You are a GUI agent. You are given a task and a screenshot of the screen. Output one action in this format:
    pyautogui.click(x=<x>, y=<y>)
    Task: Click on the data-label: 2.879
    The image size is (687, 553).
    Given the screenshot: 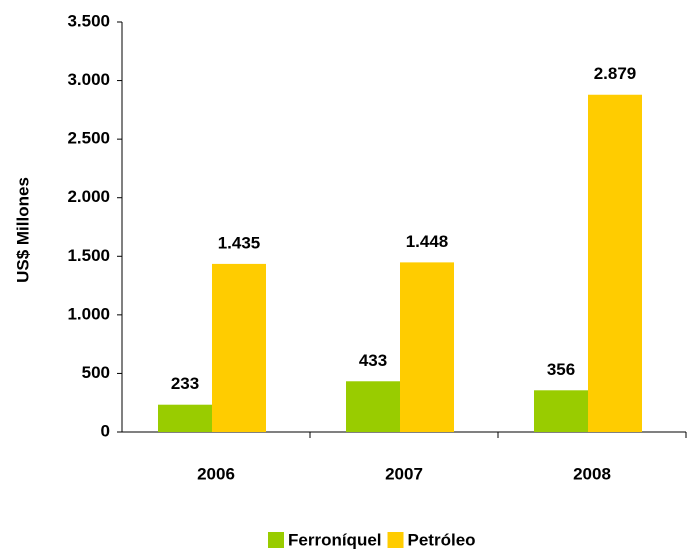 What is the action you would take?
    pyautogui.click(x=615, y=73)
    